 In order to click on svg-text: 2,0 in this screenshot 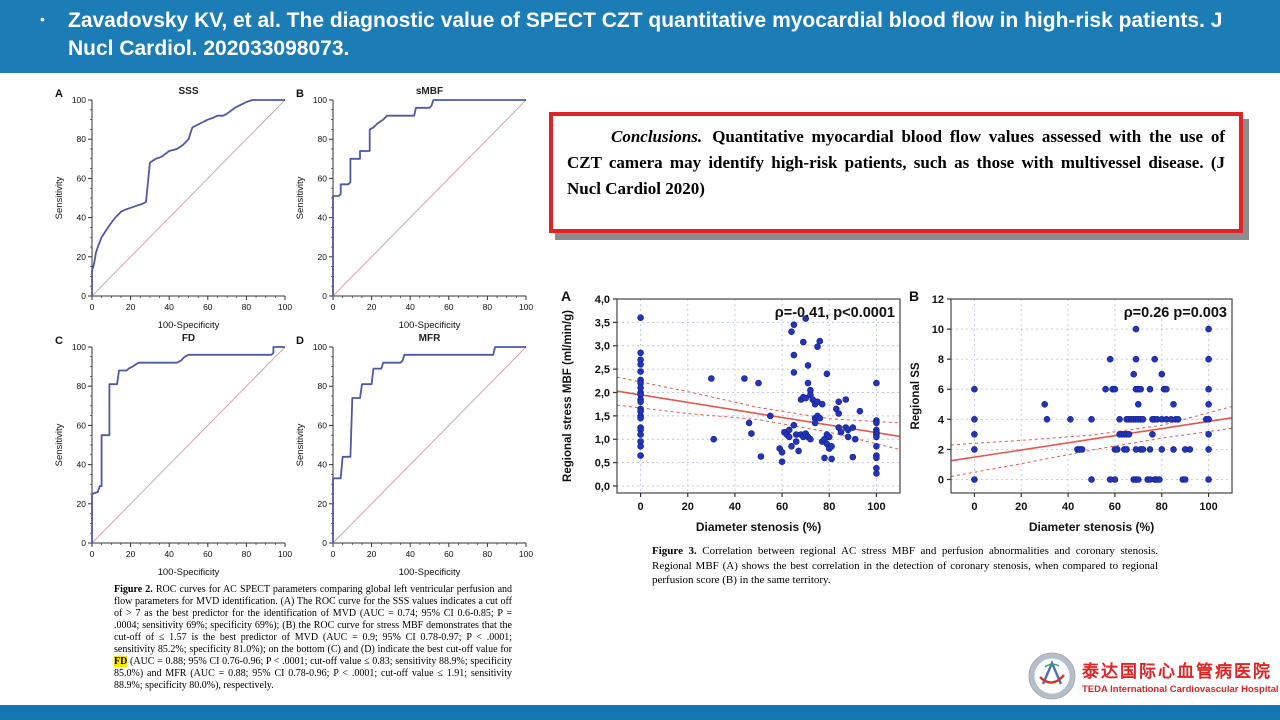, I will do `click(602, 393)`.